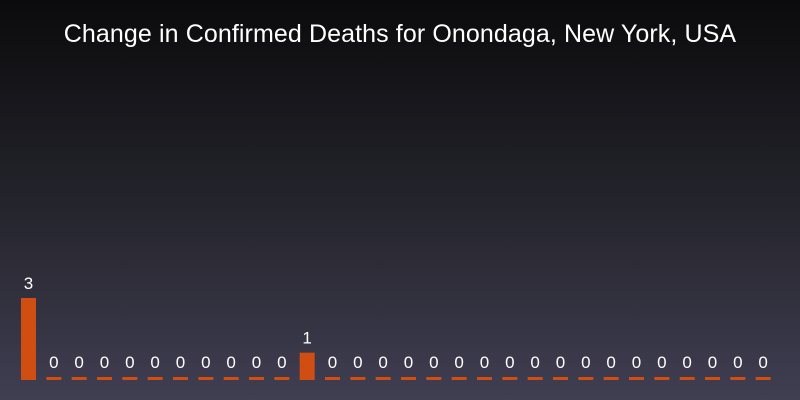  What do you see at coordinates (180, 362) in the screenshot?
I see `data-label-6: 0` at bounding box center [180, 362].